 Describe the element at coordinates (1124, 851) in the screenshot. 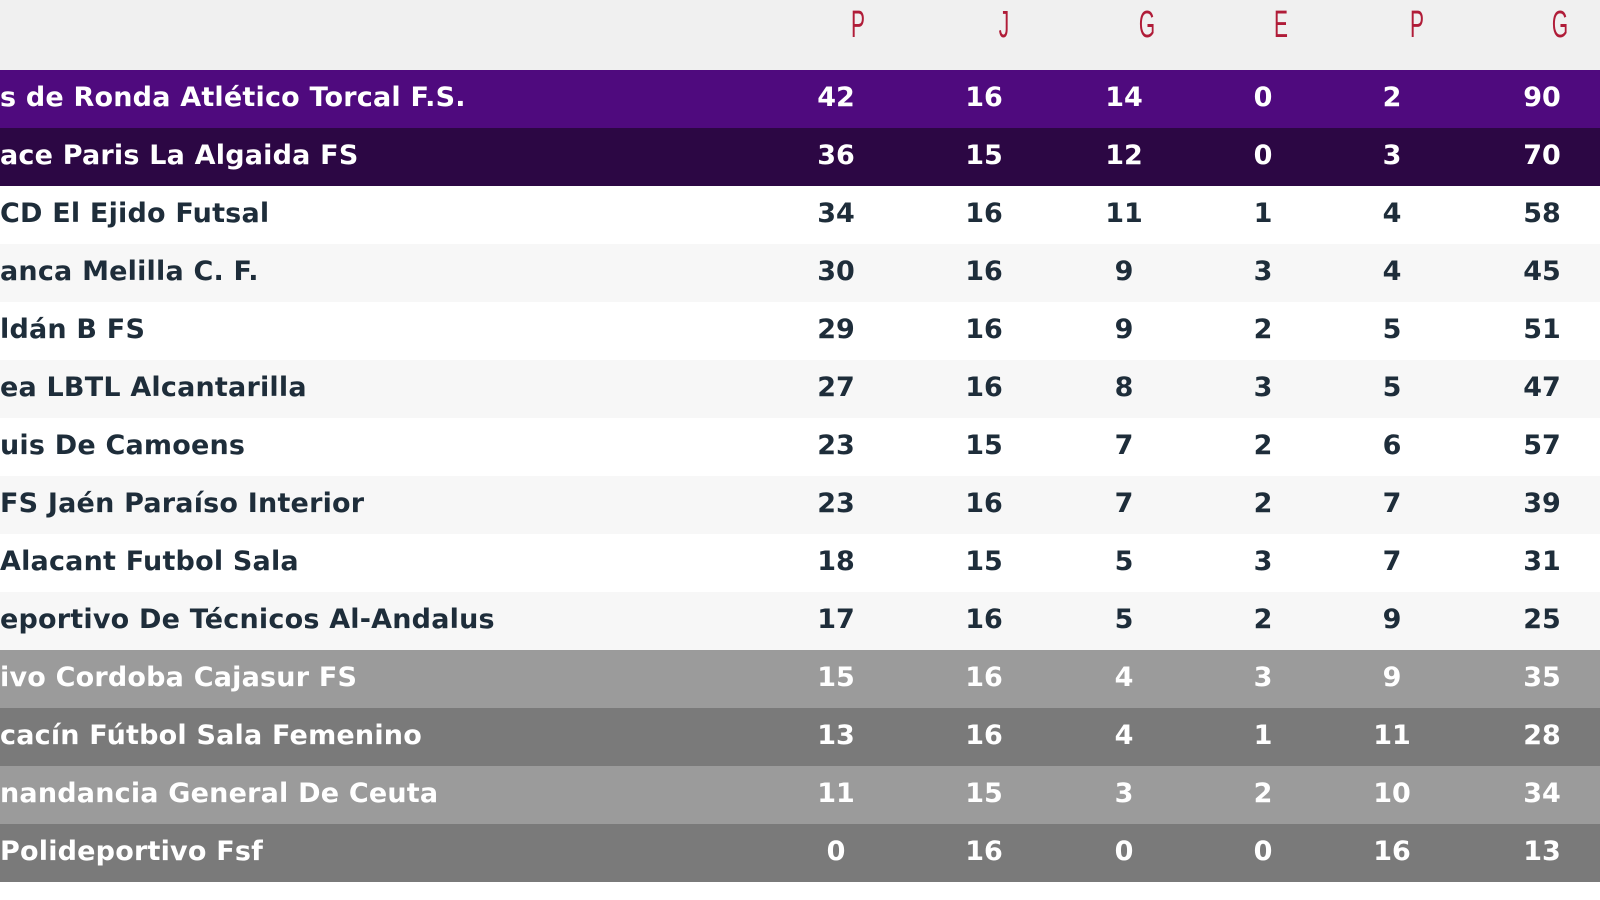

I see `won-cell: 0` at that location.